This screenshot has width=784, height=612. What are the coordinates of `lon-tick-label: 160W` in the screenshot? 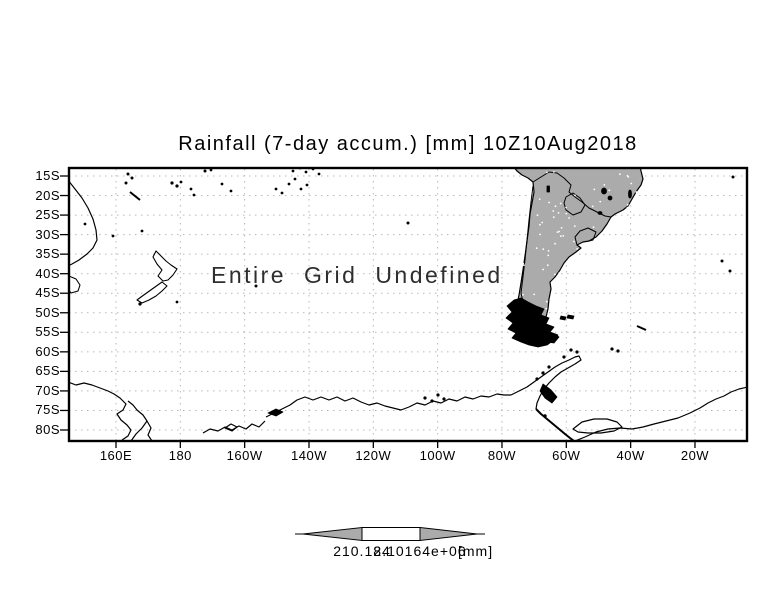 It's located at (244, 455).